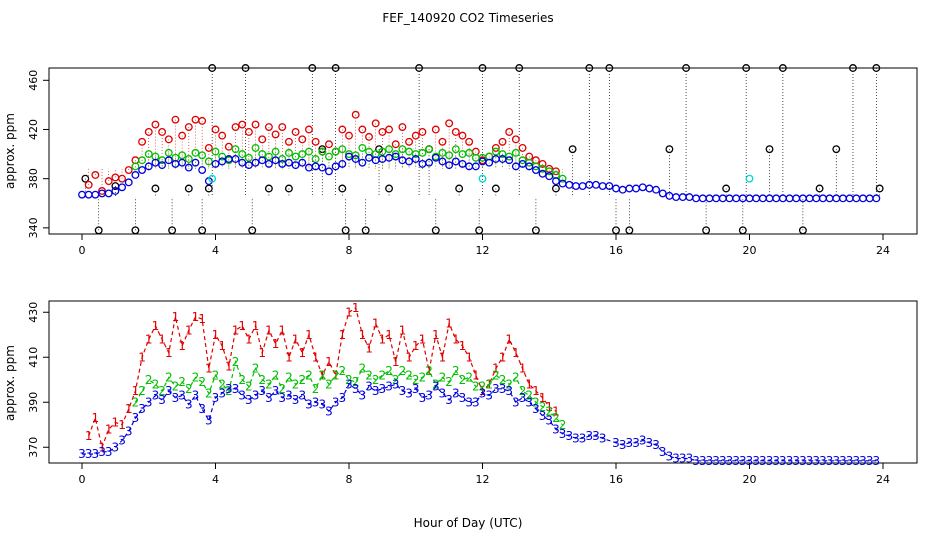 This screenshot has width=936, height=540. Describe the element at coordinates (10, 151) in the screenshot. I see `y-axis-label: approx. ppm` at that location.